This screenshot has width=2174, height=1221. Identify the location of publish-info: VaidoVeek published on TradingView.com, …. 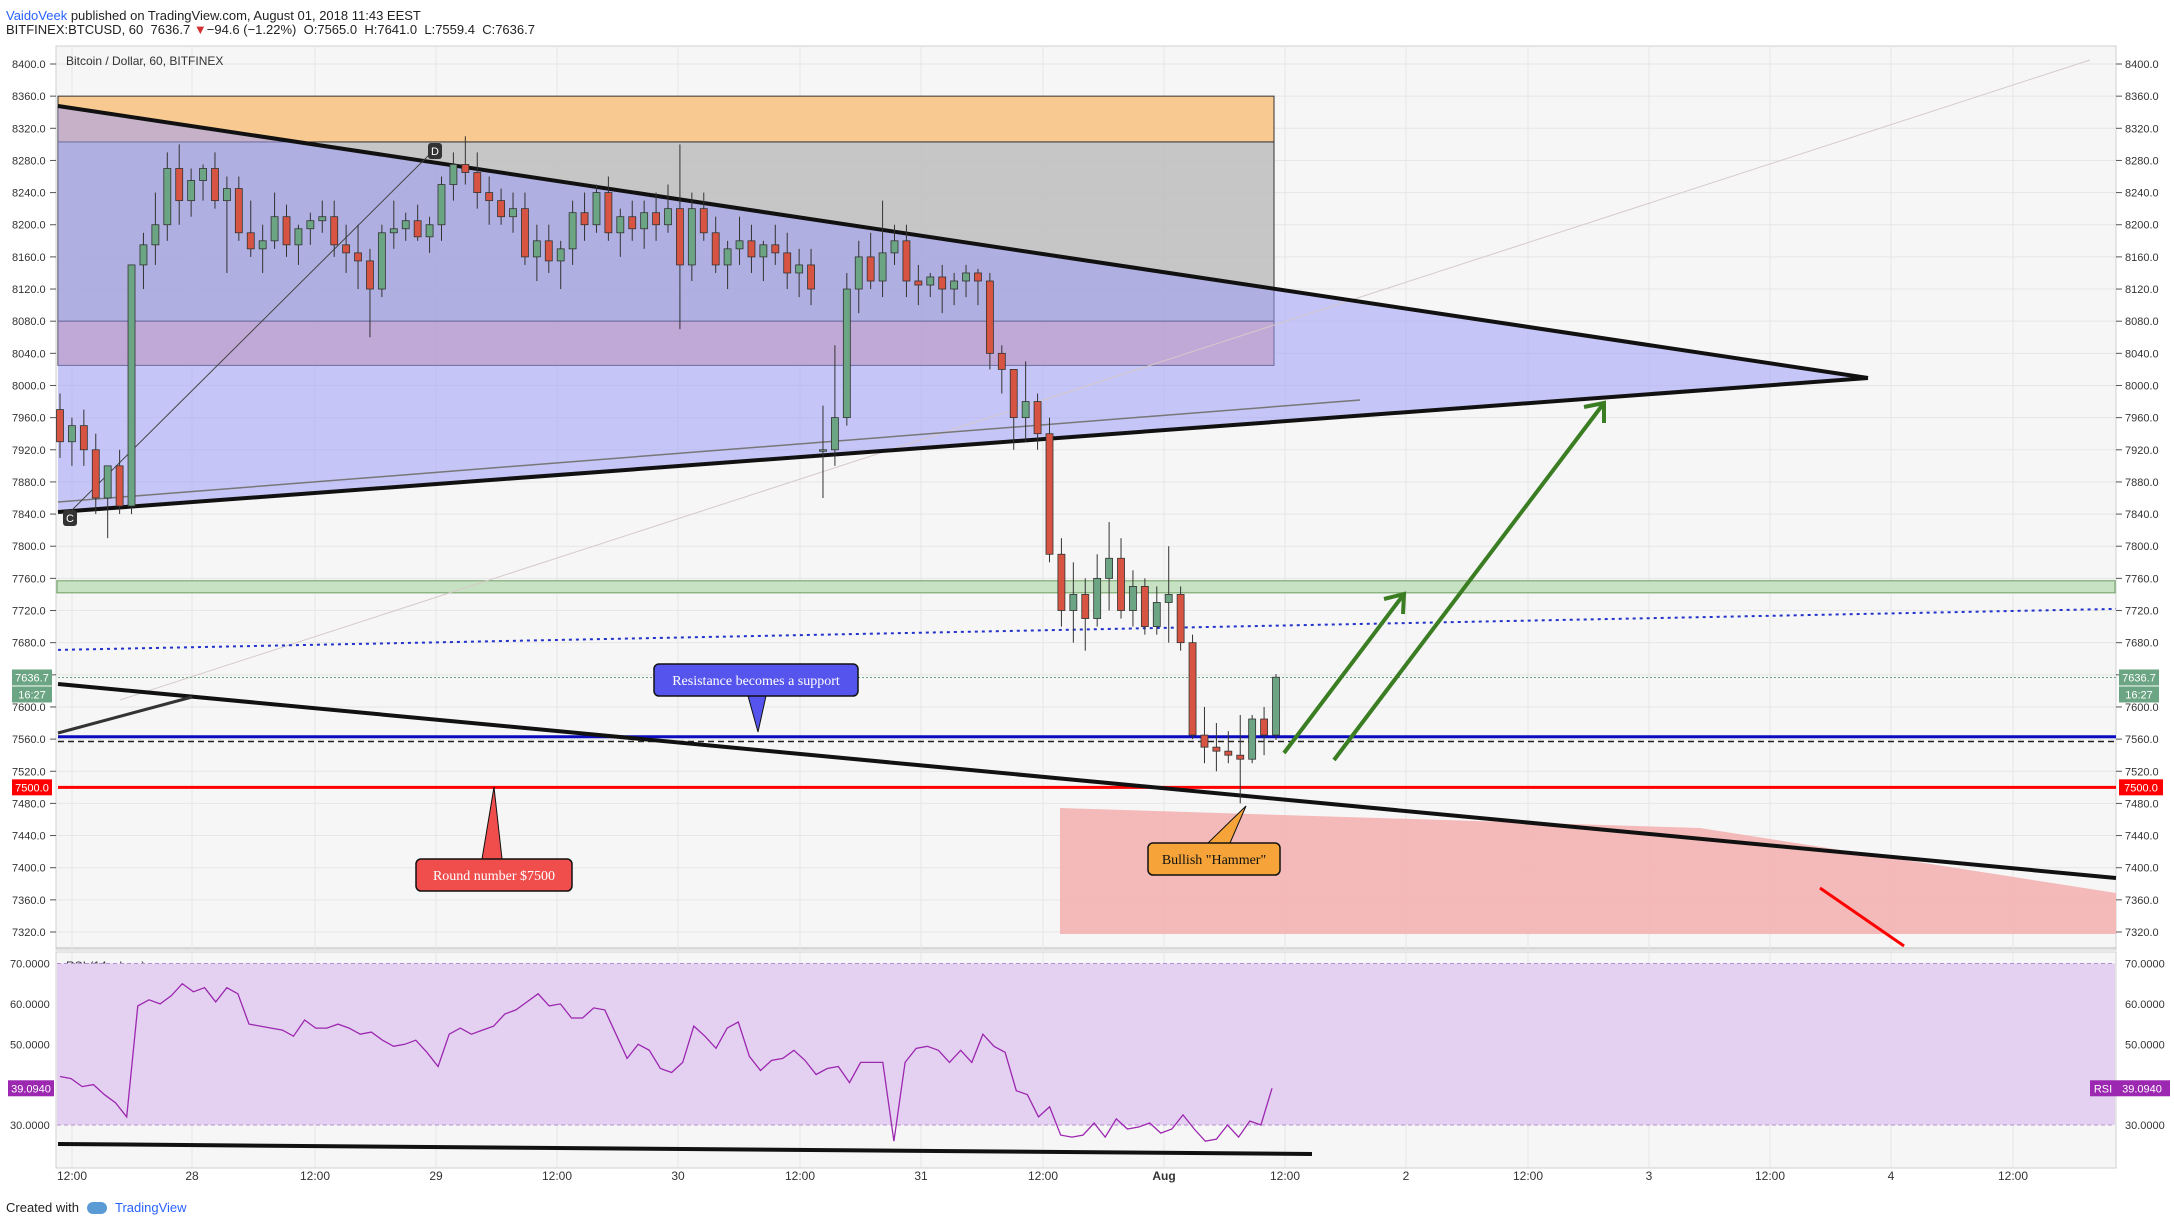
(213, 16).